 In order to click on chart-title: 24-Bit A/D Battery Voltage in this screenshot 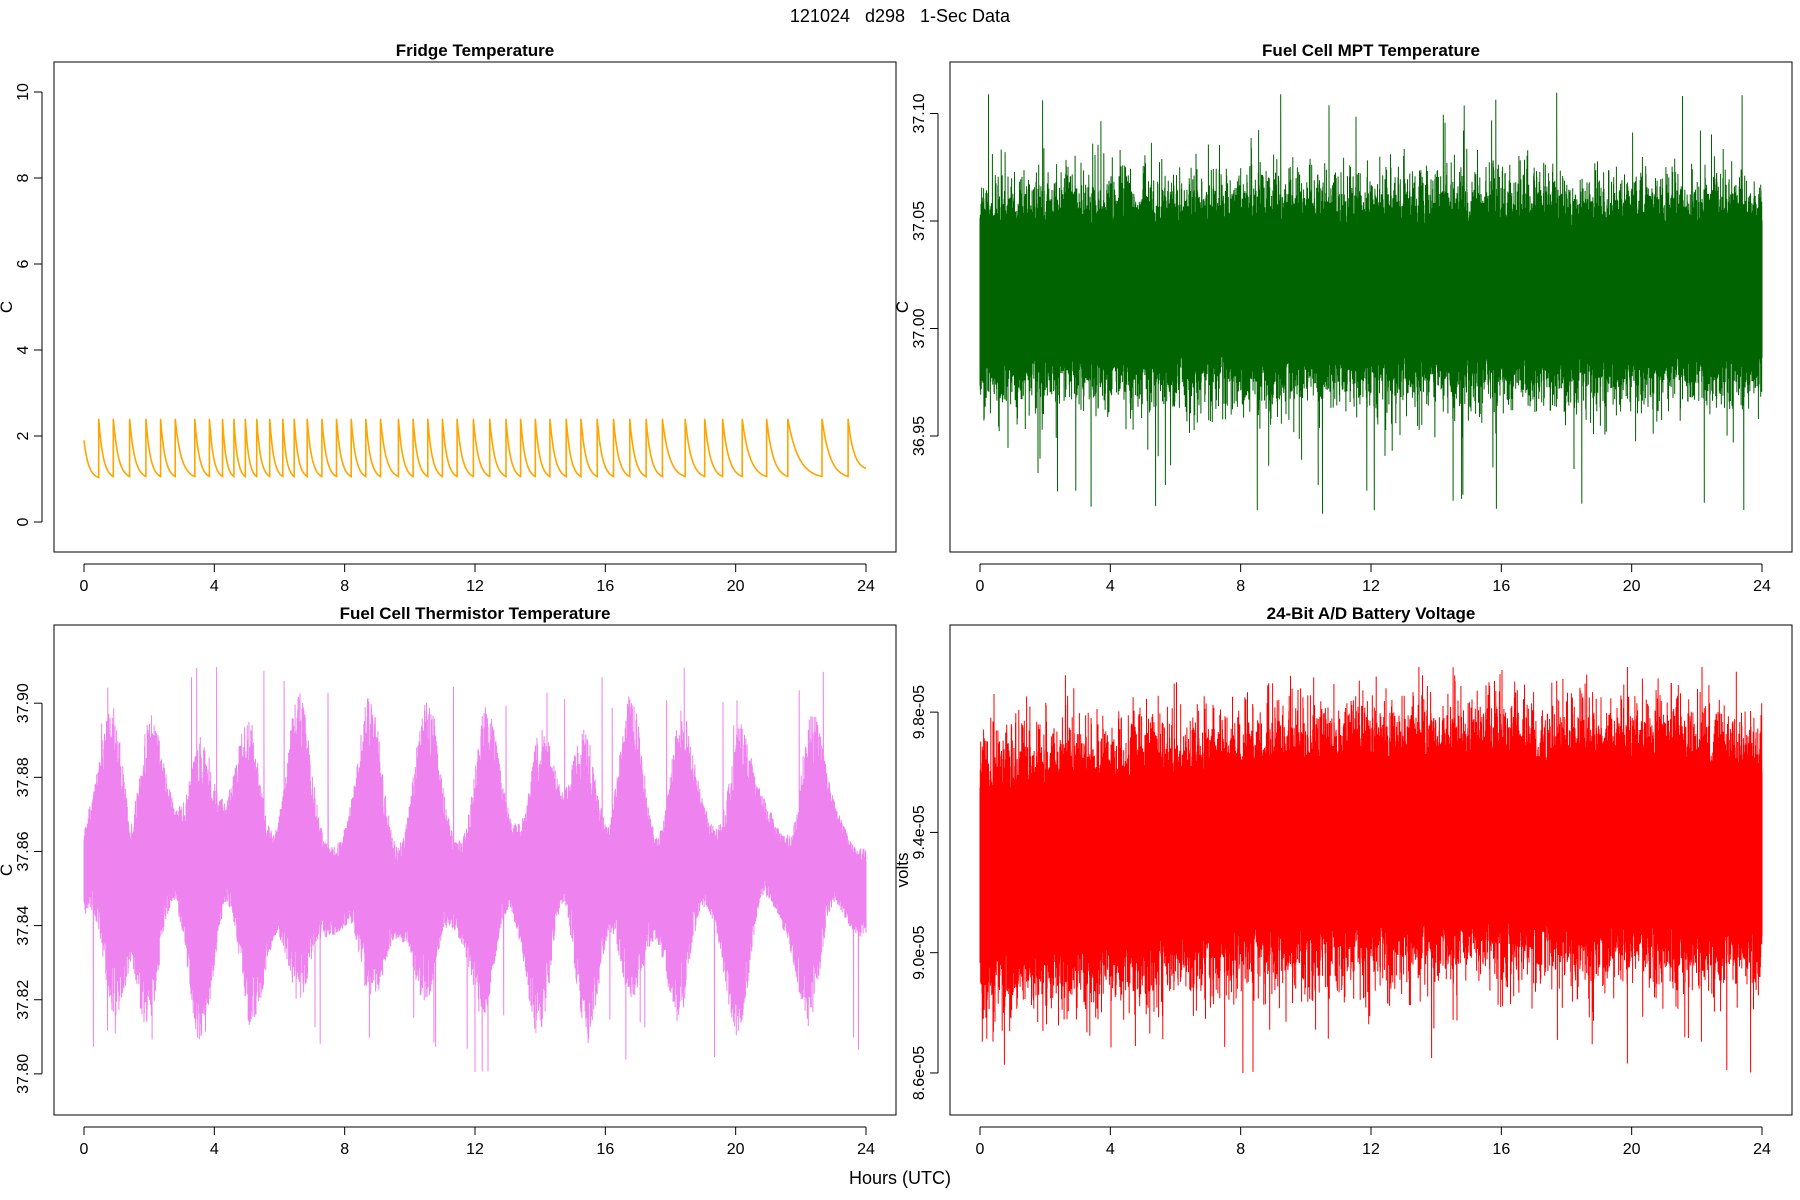, I will do `click(1371, 613)`.